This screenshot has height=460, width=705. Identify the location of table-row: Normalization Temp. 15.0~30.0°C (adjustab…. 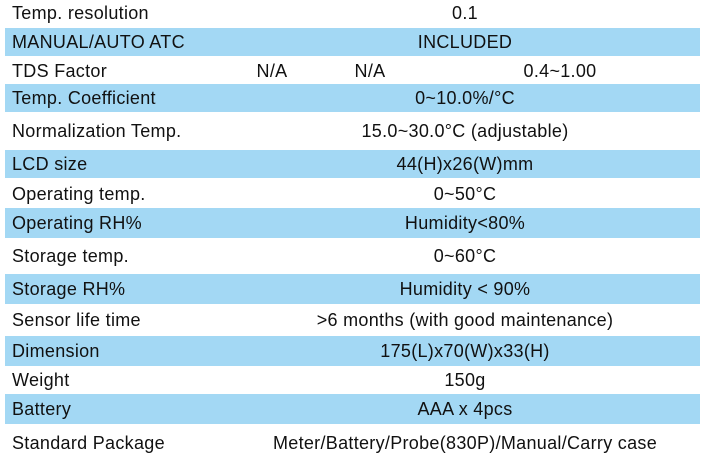
(352, 131).